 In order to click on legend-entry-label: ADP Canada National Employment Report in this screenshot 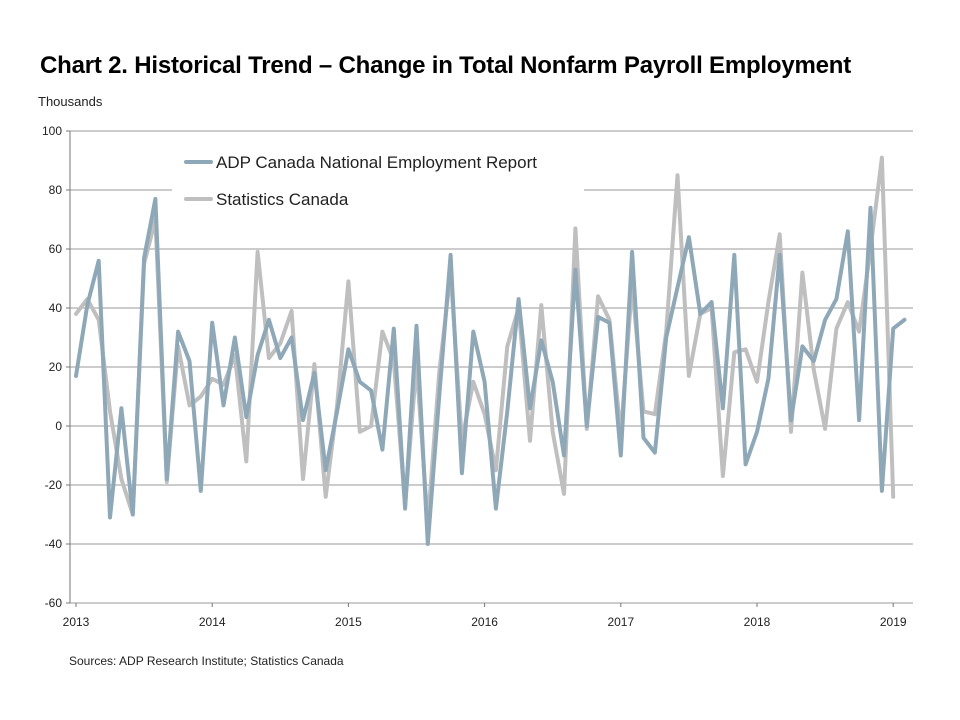, I will do `click(376, 162)`.